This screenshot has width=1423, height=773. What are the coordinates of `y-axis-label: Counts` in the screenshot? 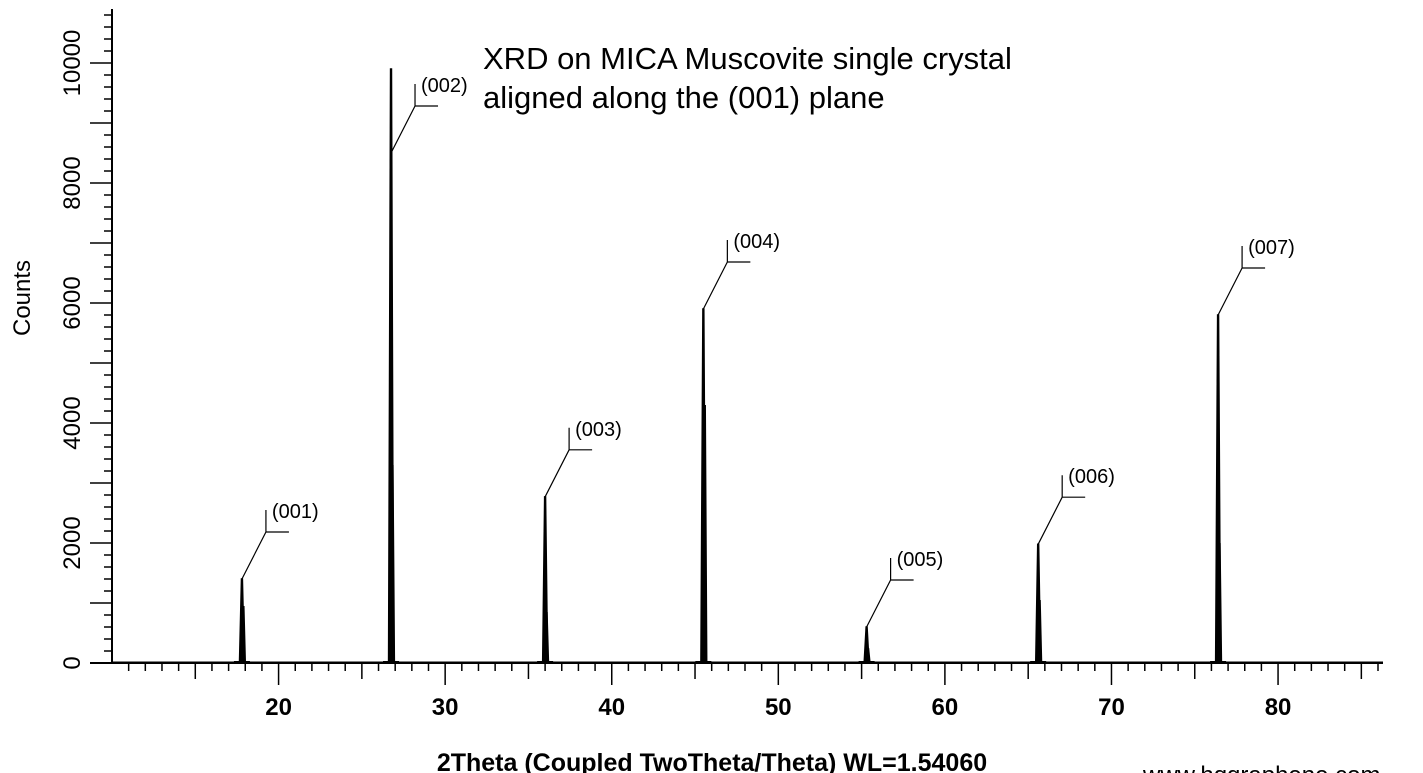 It's located at (22, 298).